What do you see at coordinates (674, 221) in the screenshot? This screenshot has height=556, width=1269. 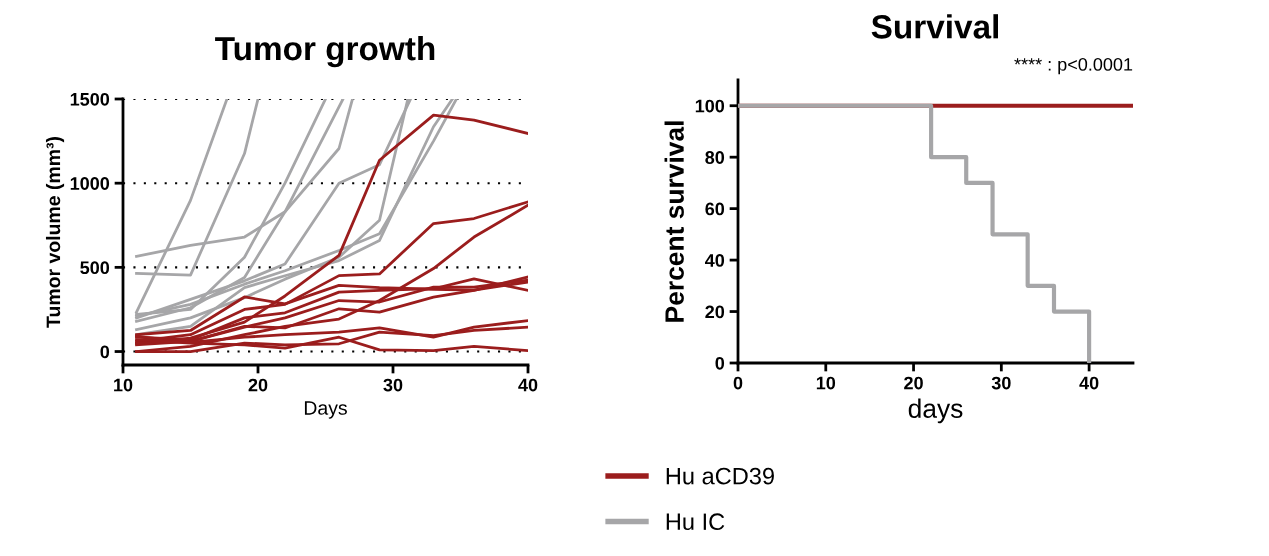 I see `y-axis-title: Percent survival` at bounding box center [674, 221].